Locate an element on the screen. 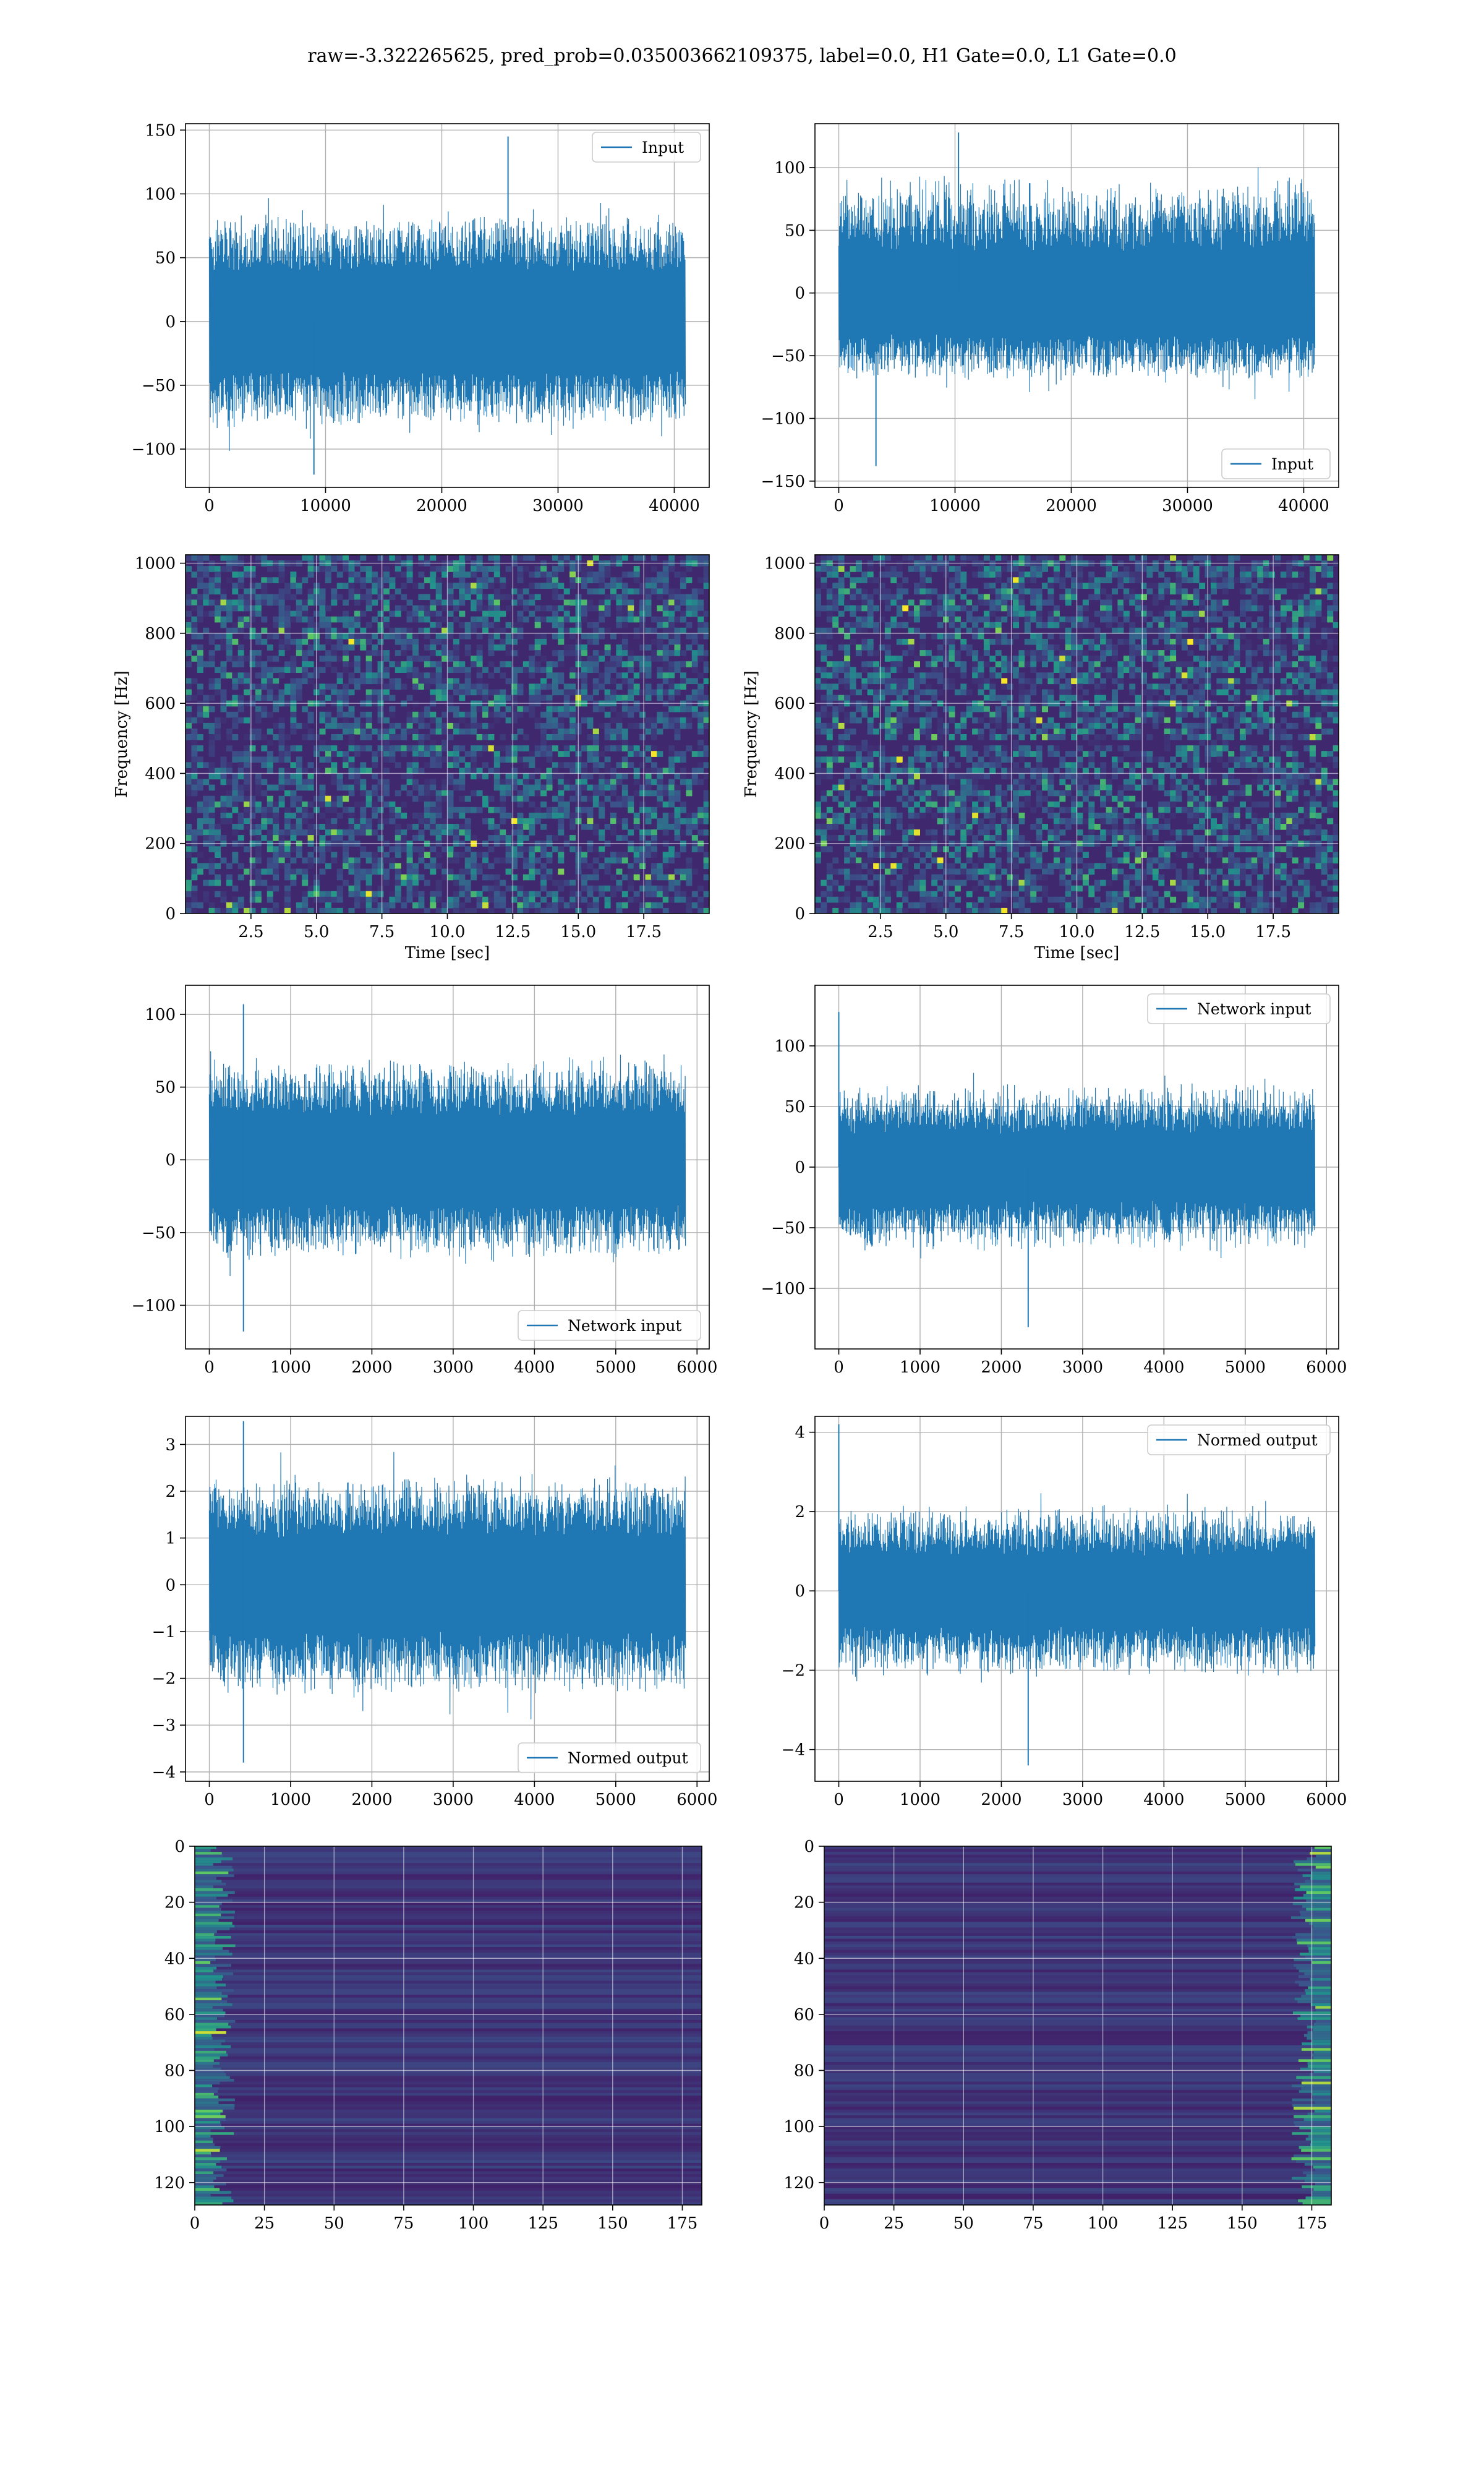 Image resolution: width=1484 pixels, height=2474 pixels. y-tick-label: 100 is located at coordinates (160, 194).